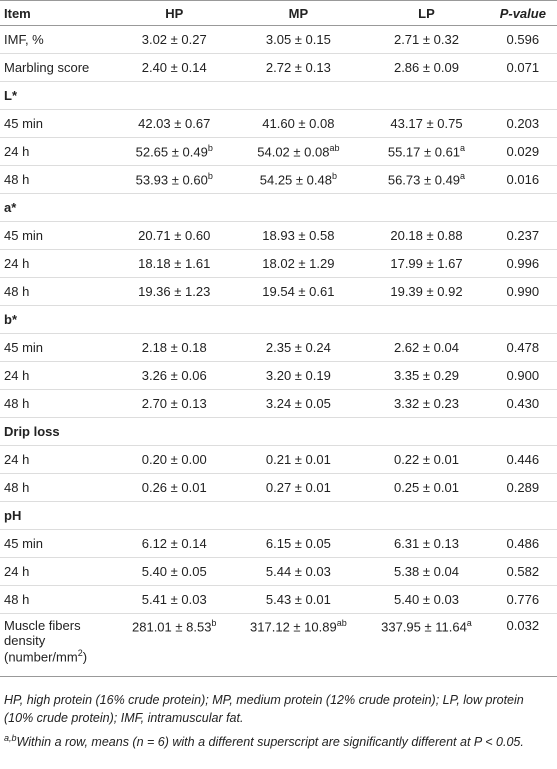  I want to click on cell-text: 55.17 ± 0.61, so click(424, 152).